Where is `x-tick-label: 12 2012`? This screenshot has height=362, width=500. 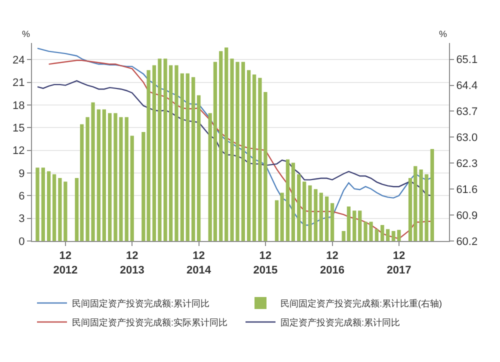
x-tick-label: 12 2012 is located at coordinates (65, 263).